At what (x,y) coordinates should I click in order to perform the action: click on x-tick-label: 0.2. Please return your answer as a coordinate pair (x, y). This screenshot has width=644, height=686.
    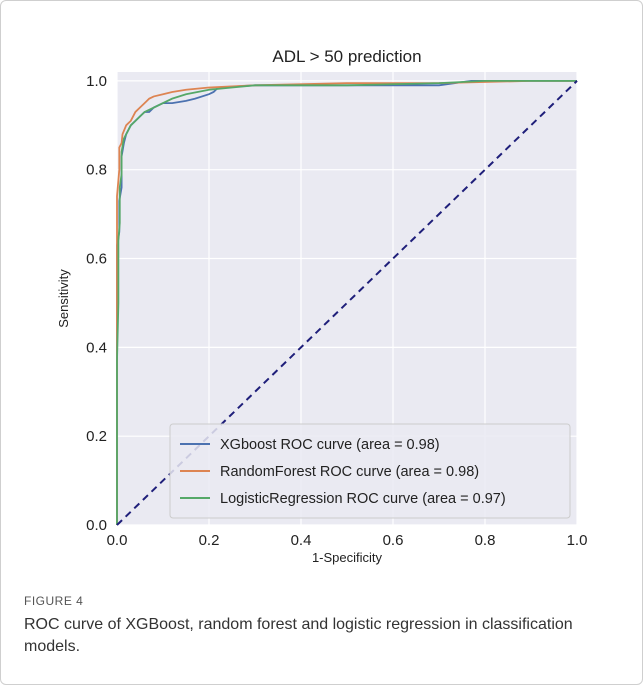
    Looking at the image, I should click on (209, 540).